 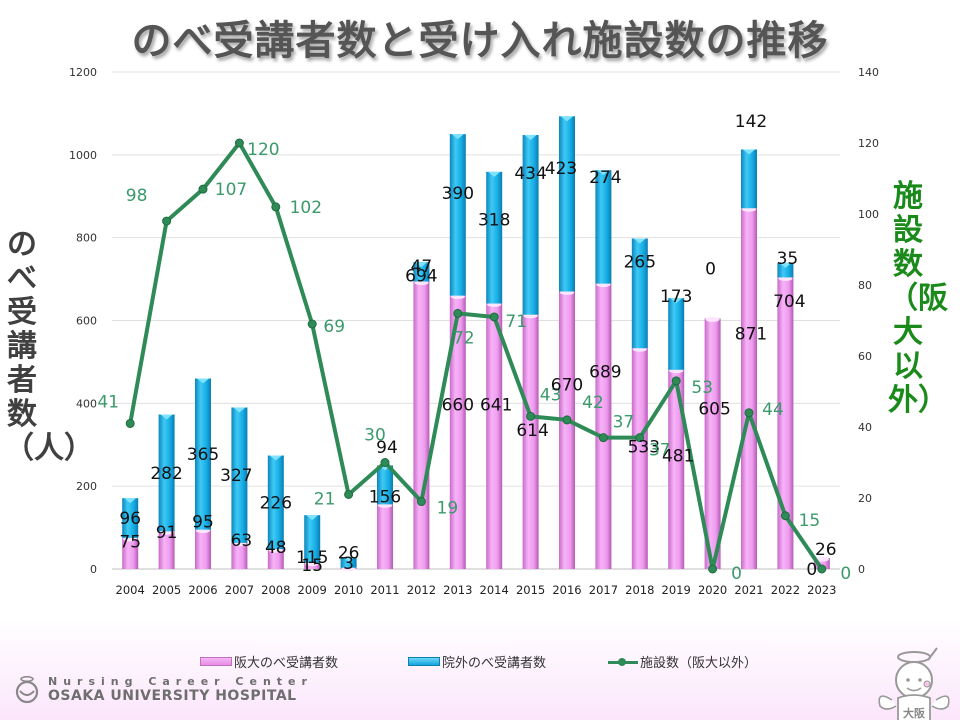 What do you see at coordinates (312, 590) in the screenshot?
I see `x-tick-label: 2009` at bounding box center [312, 590].